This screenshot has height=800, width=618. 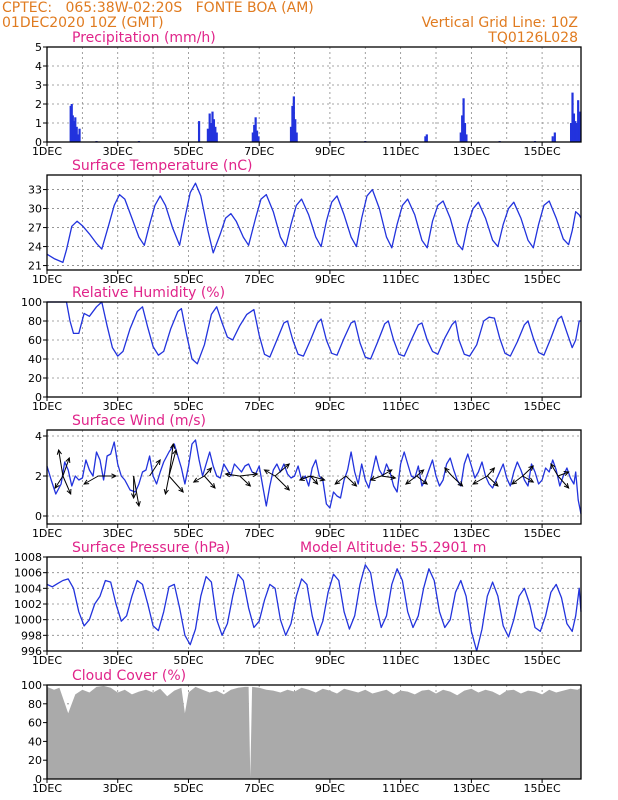 I want to click on y-tick-label: 30, so click(x=35, y=209).